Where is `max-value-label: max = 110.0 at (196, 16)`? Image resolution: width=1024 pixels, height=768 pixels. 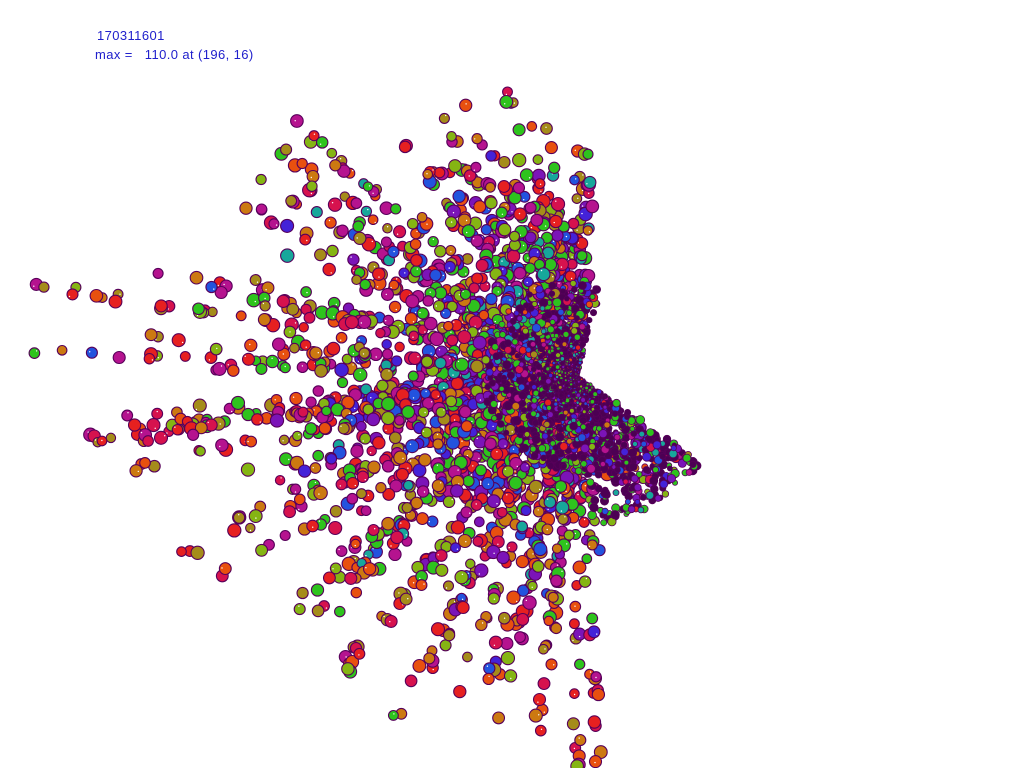 max-value-label: max = 110.0 at (196, 16) is located at coordinates (174, 54).